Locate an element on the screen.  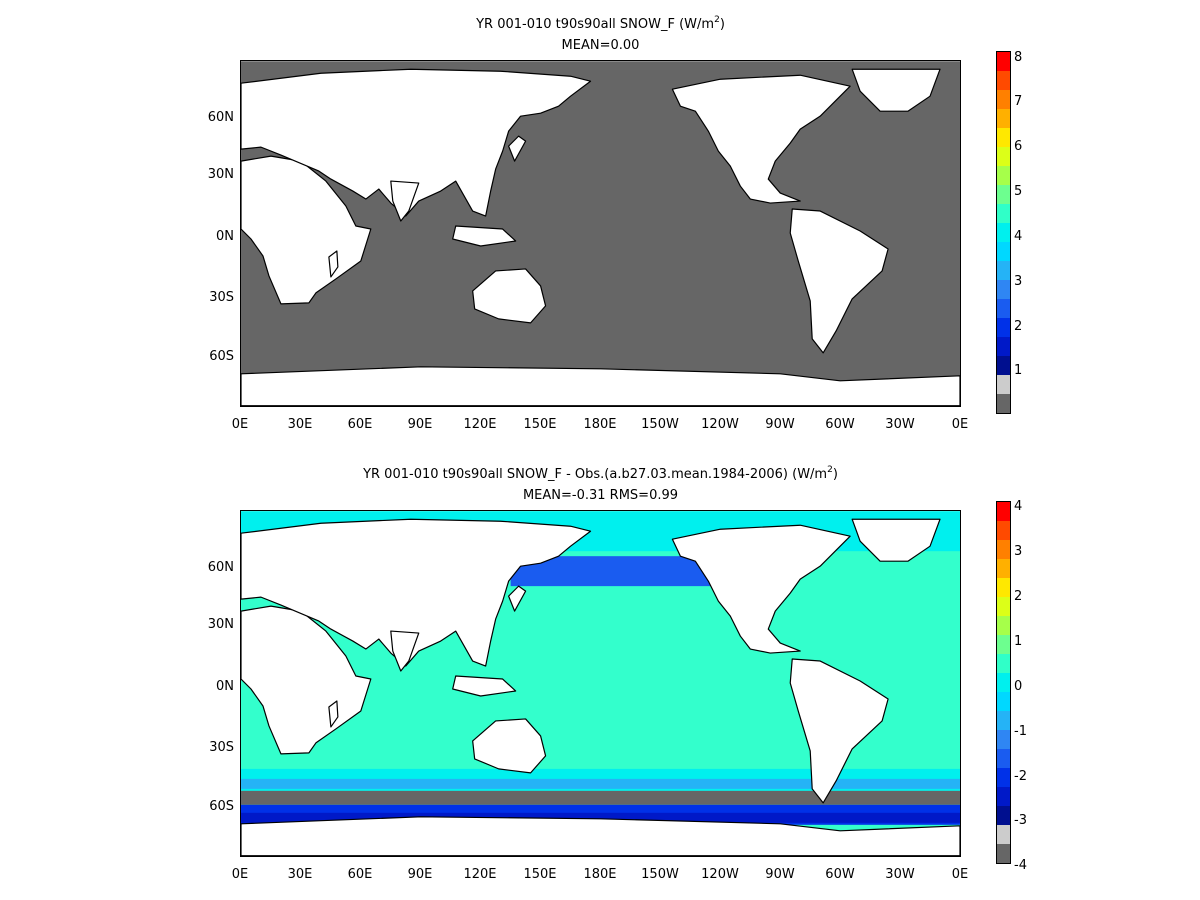
bottom-x-label: 30E is located at coordinates (300, 874).